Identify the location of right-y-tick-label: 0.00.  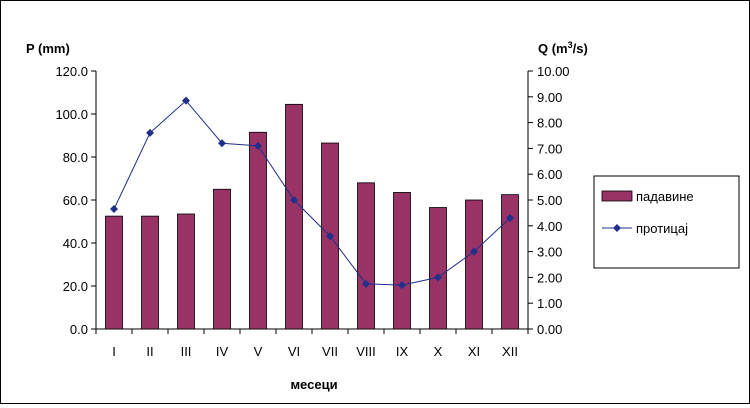
(549, 329).